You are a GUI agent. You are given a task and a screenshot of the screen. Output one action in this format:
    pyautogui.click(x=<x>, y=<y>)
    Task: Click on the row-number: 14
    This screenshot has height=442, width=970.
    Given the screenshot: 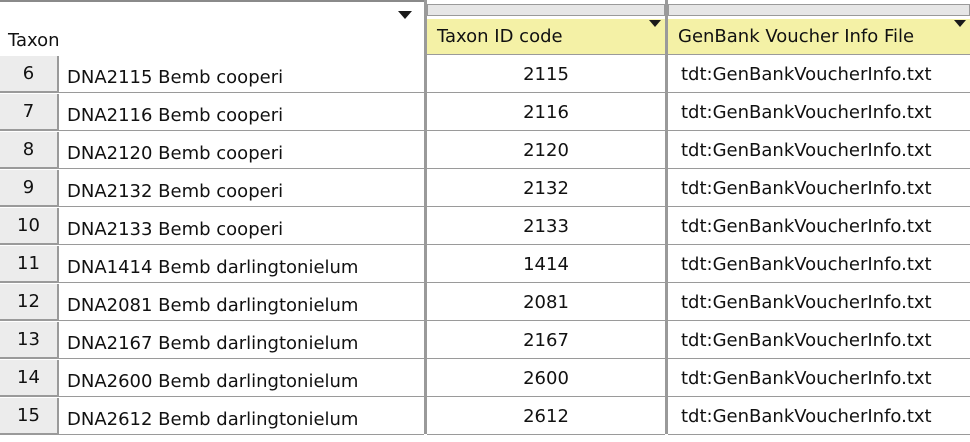 What is the action you would take?
    pyautogui.click(x=29, y=378)
    